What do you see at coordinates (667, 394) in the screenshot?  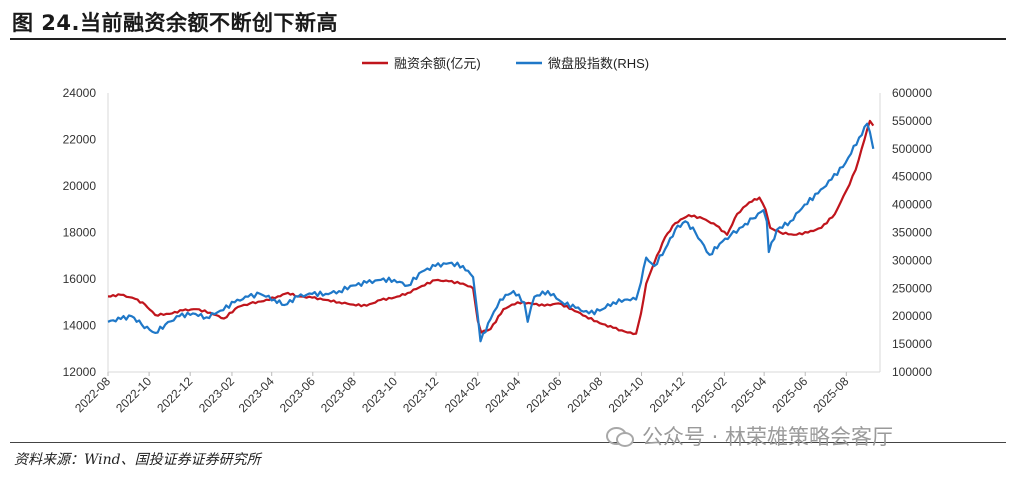 I see `x-tick-label: 2024-12` at bounding box center [667, 394].